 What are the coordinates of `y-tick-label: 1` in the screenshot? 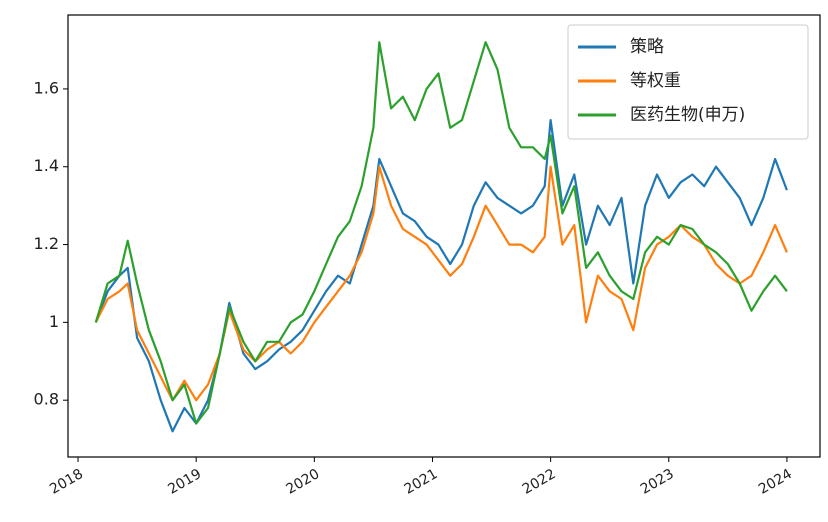 It's located at (54, 321).